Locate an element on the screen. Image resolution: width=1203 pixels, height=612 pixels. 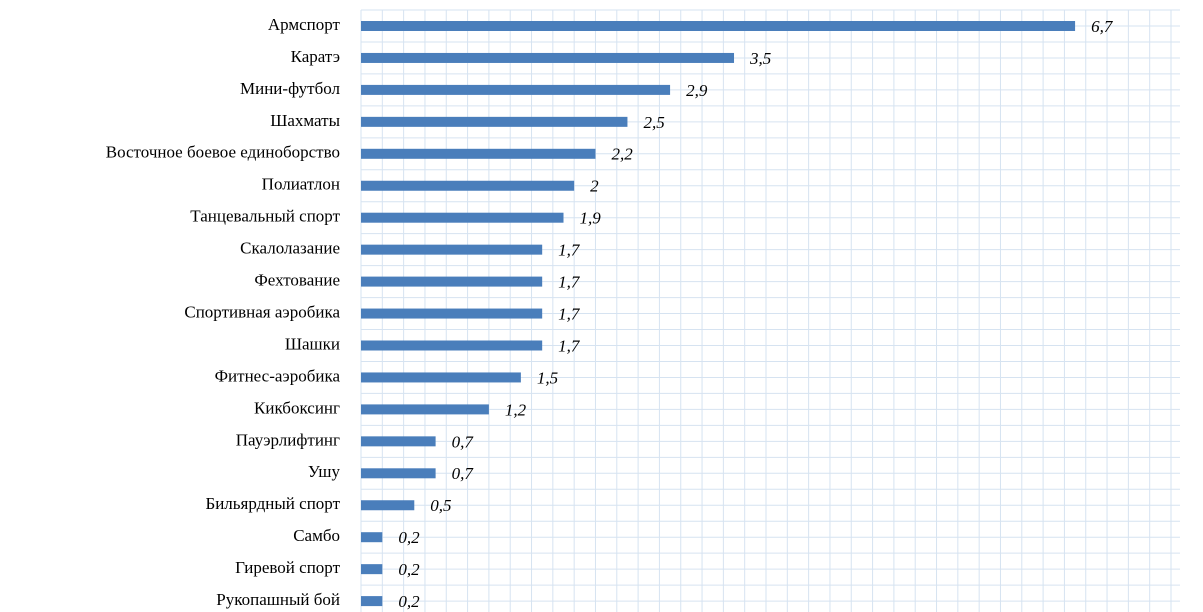
category-label: Каратэ is located at coordinates (315, 56).